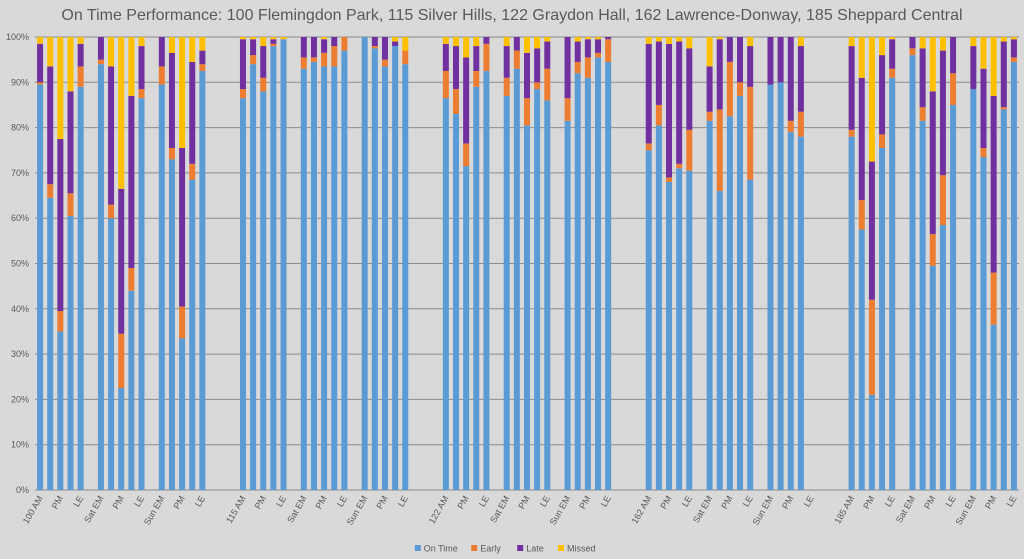 The height and width of the screenshot is (559, 1024). What do you see at coordinates (20, 445) in the screenshot?
I see `y-tick-label: 10%` at bounding box center [20, 445].